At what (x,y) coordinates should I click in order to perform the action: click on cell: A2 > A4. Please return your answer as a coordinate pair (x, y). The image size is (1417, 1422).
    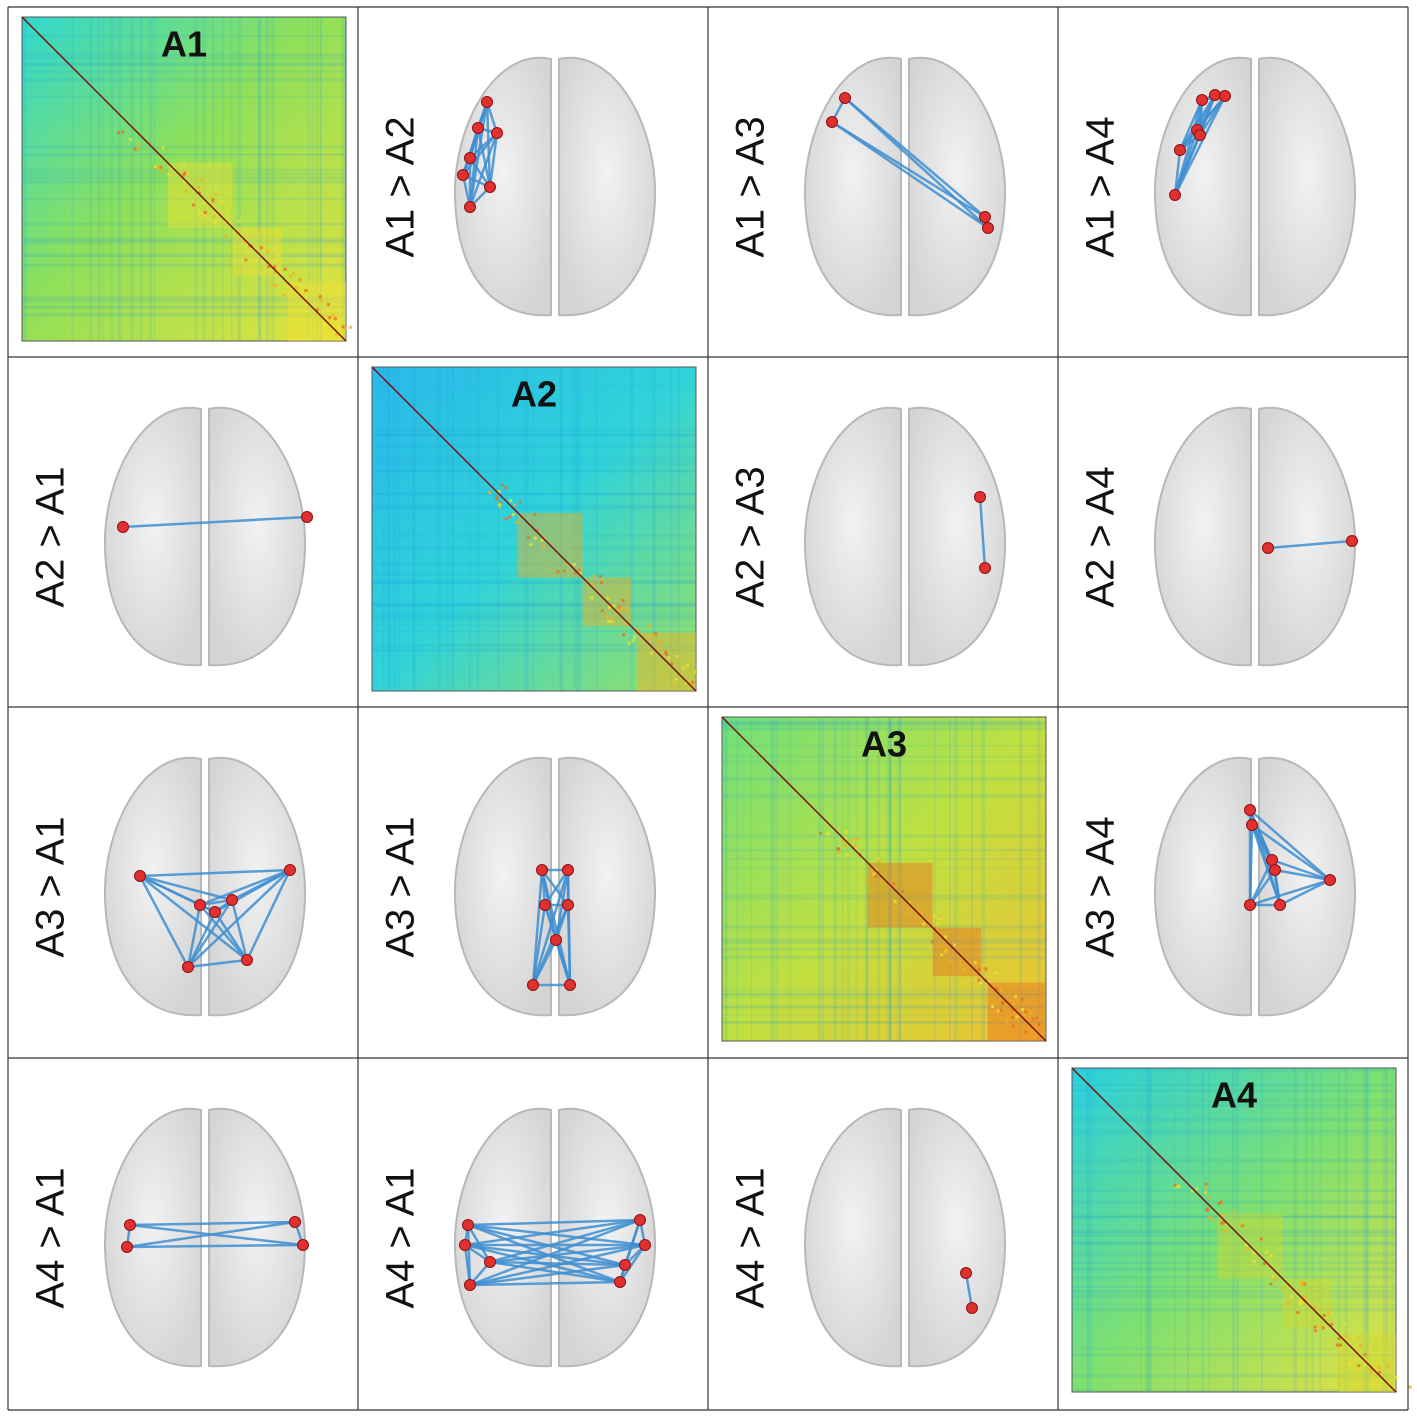
    Looking at the image, I should click on (1218, 536).